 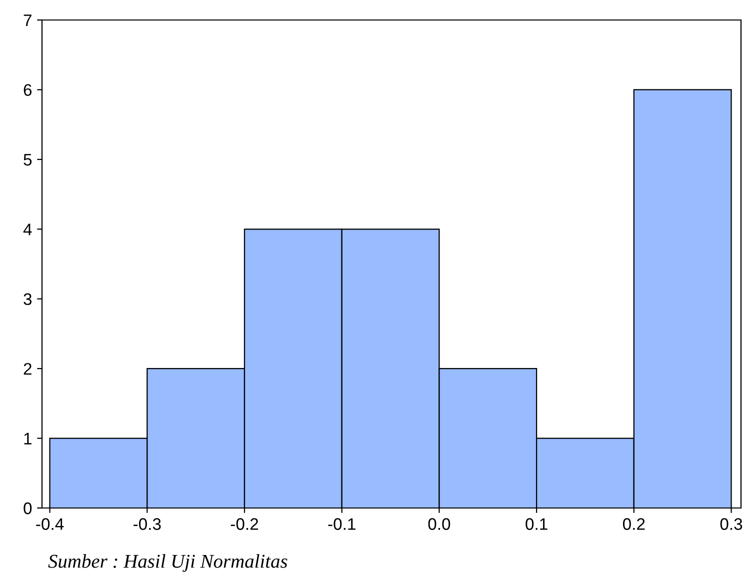 I want to click on x-tick-label: -0.4, so click(x=50, y=524).